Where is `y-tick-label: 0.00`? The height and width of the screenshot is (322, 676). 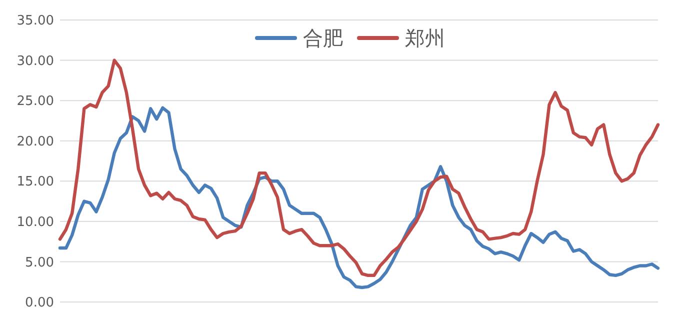 y-tick-label: 0.00 is located at coordinates (39, 303).